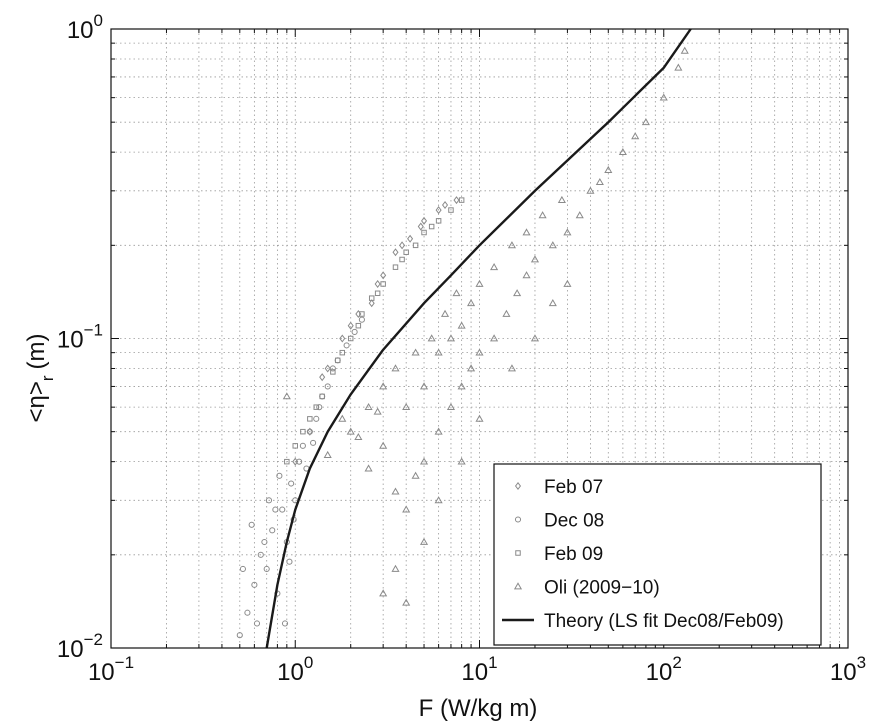 The image size is (869, 721). I want to click on legend-box, so click(657, 554).